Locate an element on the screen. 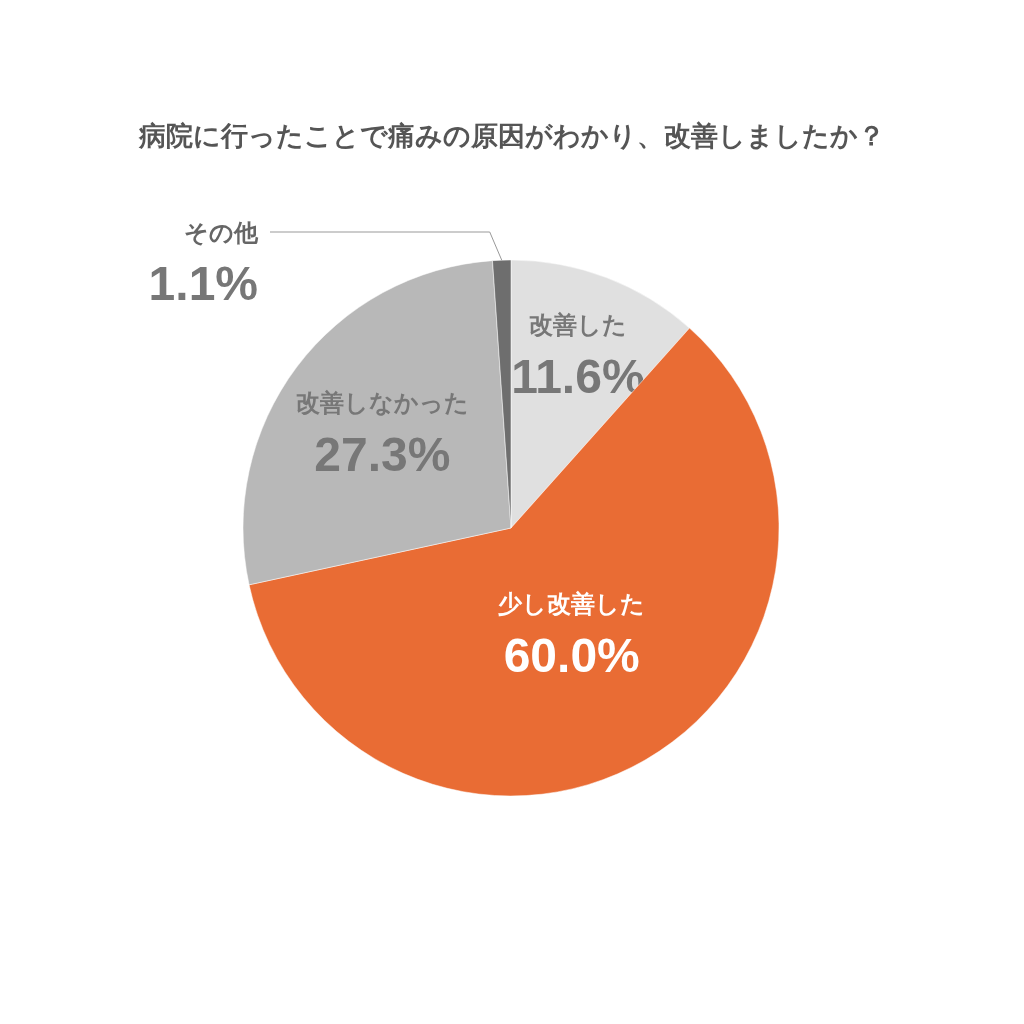  slice-label: その他 is located at coordinates (221, 232).